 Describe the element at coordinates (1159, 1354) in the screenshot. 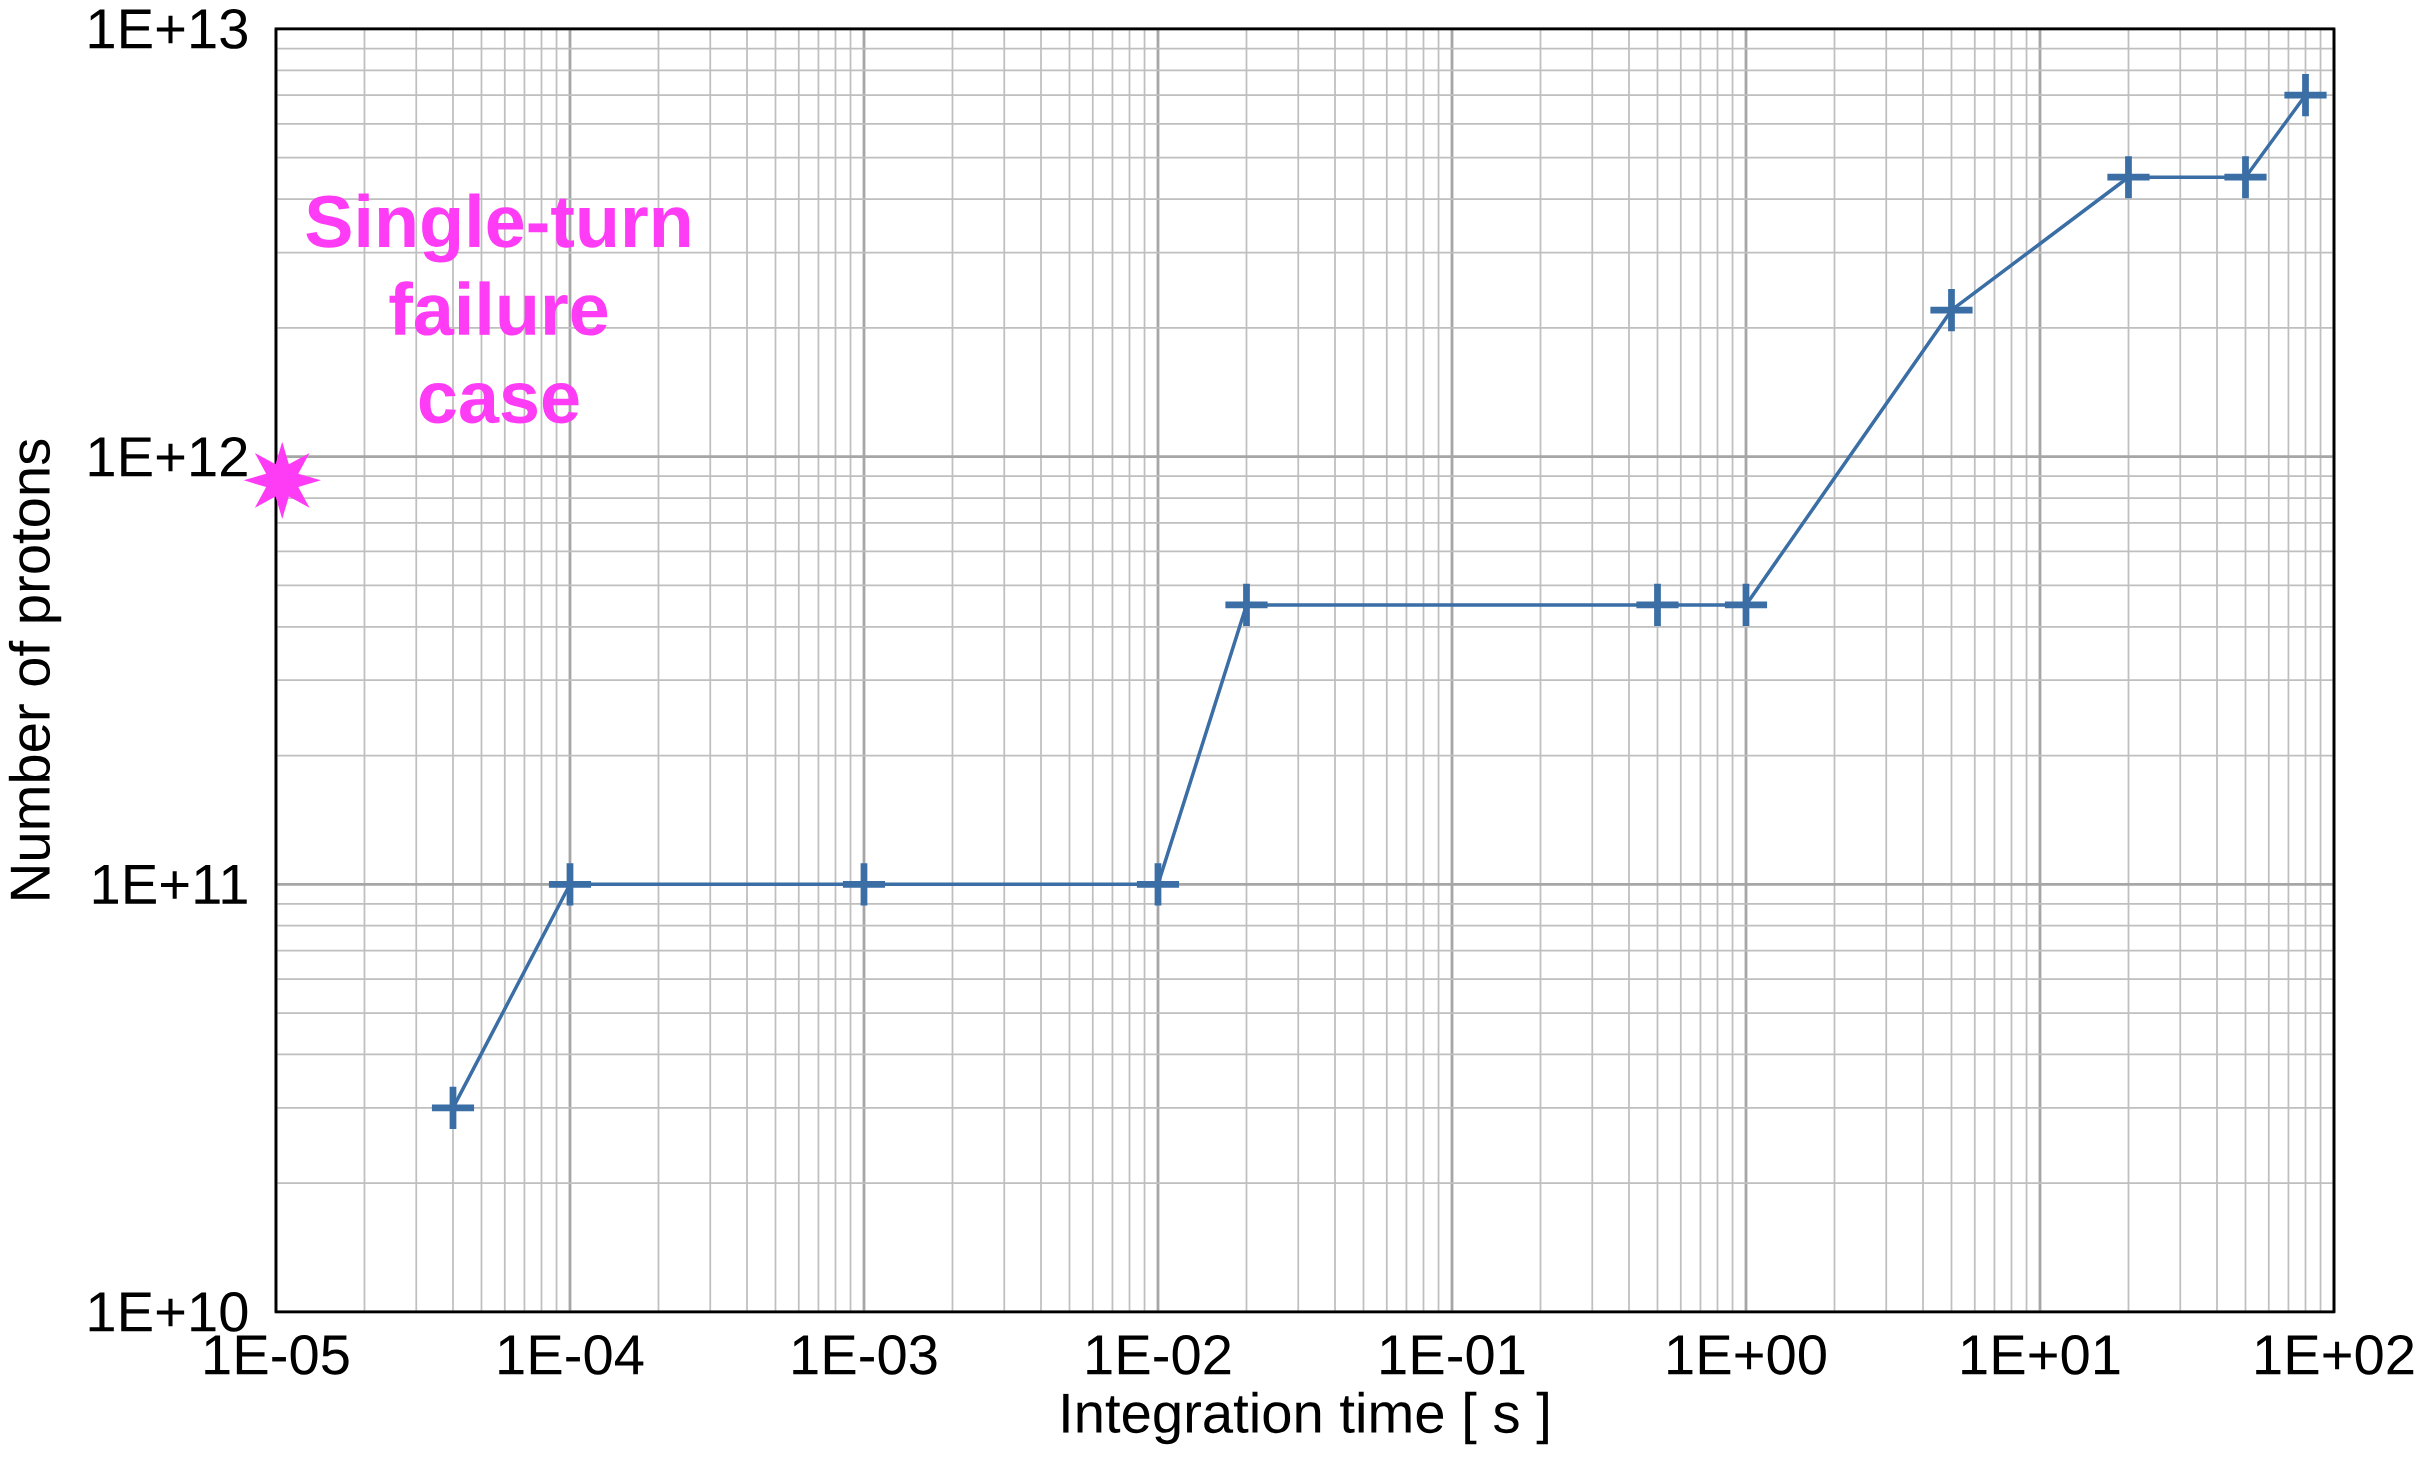

I see `x-tick-label: 1E-02` at that location.